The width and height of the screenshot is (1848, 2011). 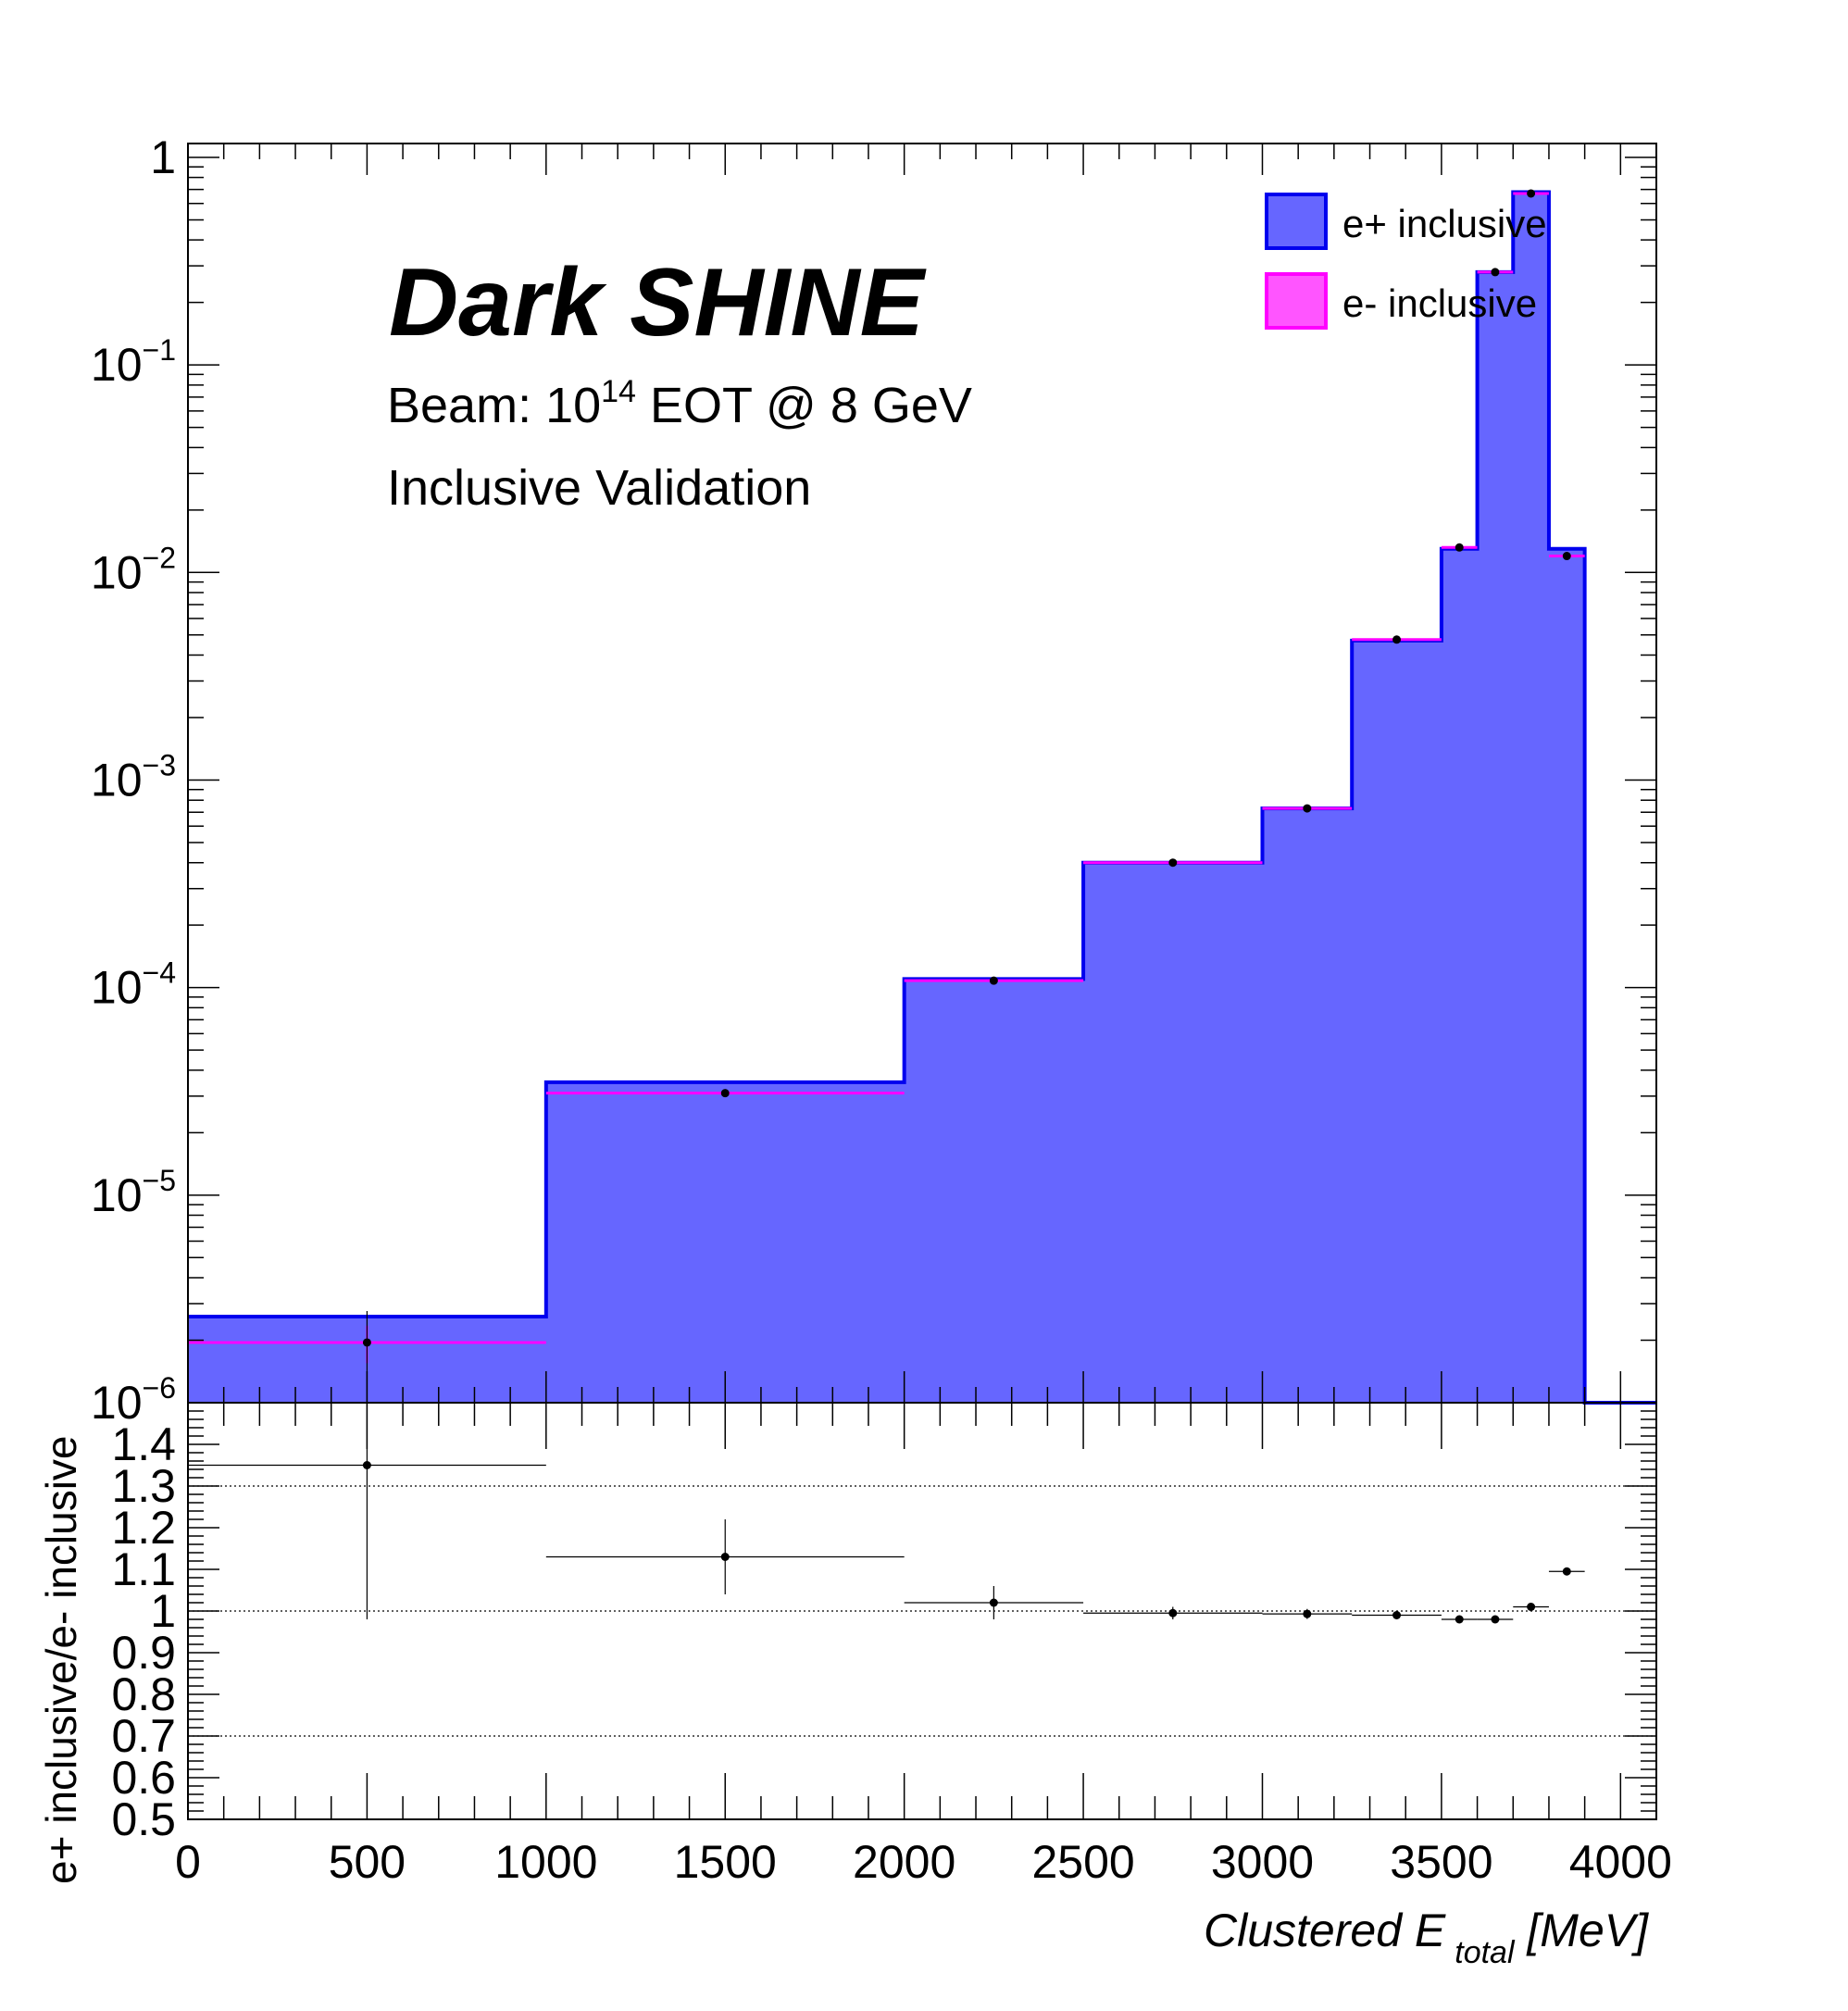 I want to click on main-y-tick-label: 10⁻¹, so click(x=133, y=362).